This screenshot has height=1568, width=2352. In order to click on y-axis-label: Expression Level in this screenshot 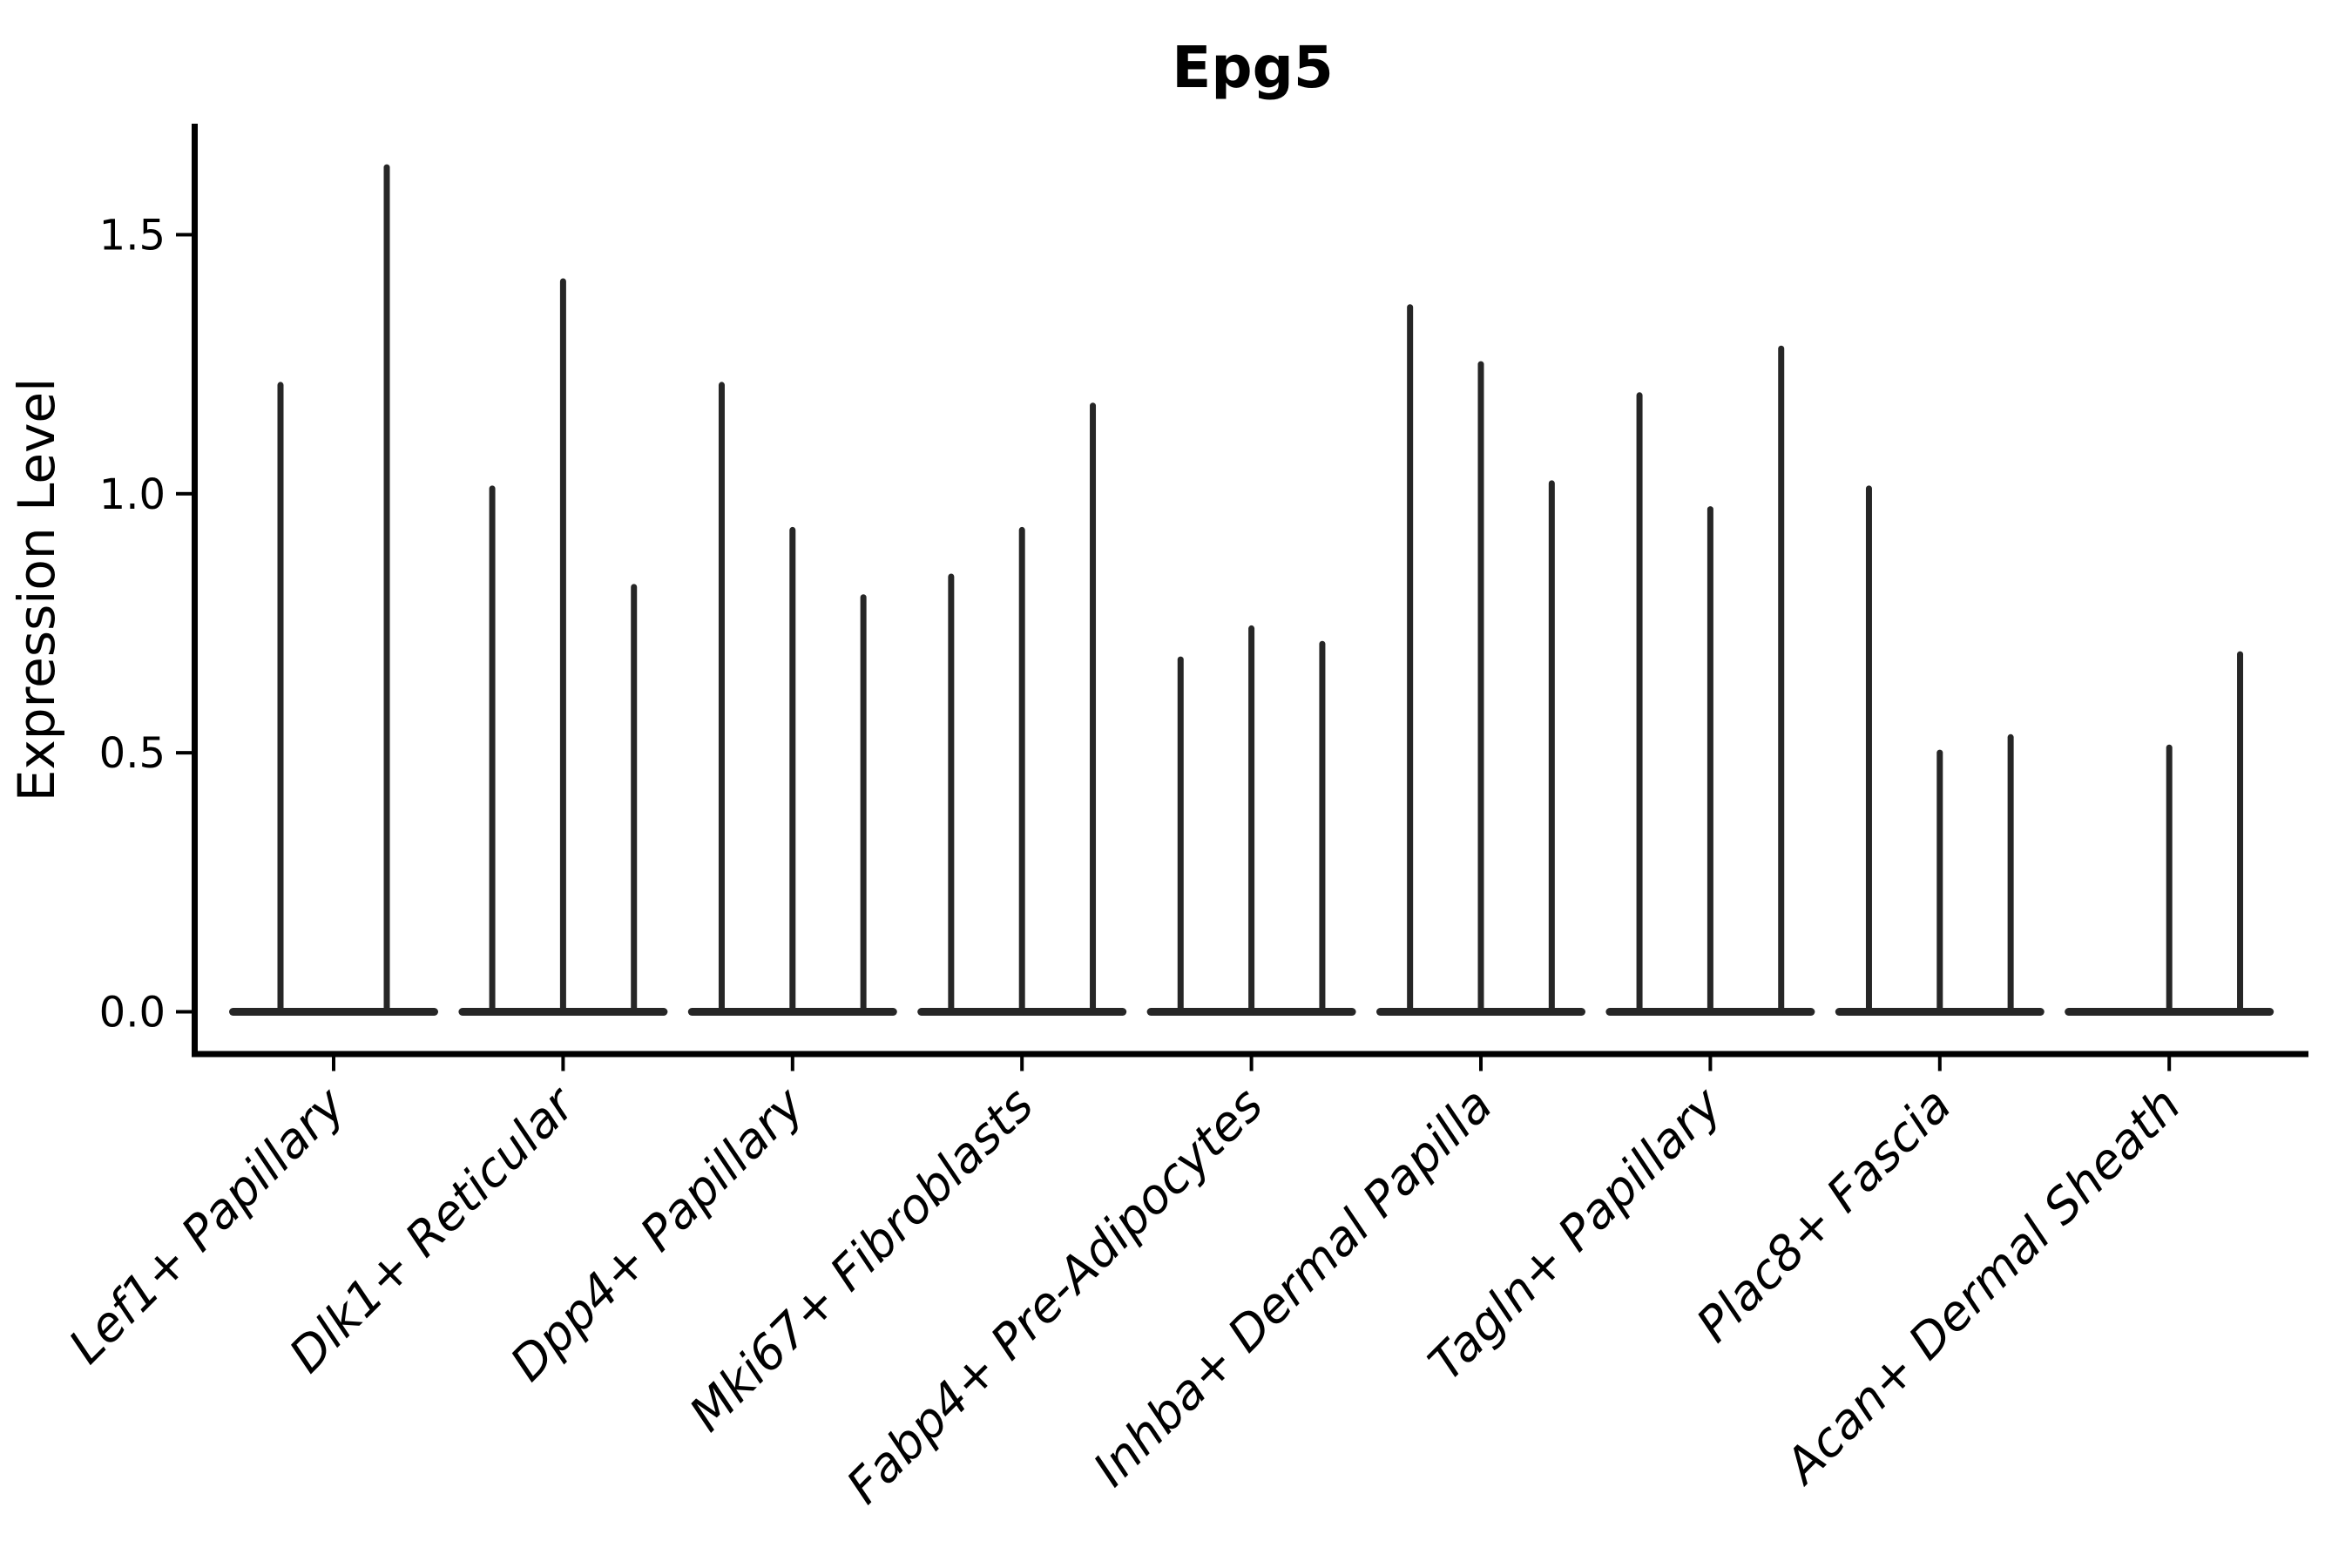, I will do `click(36, 589)`.